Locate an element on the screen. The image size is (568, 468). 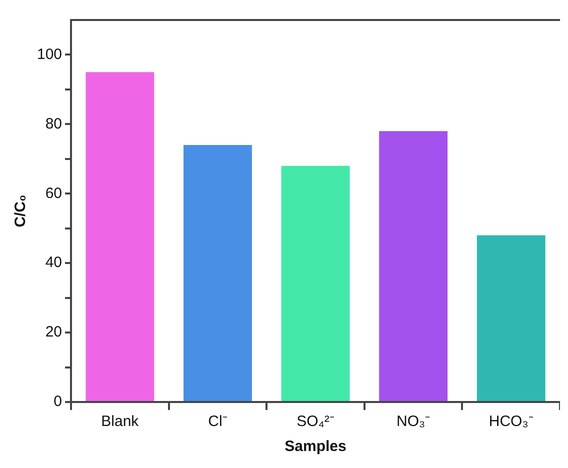
y-tick-label: 60 is located at coordinates (53, 193).